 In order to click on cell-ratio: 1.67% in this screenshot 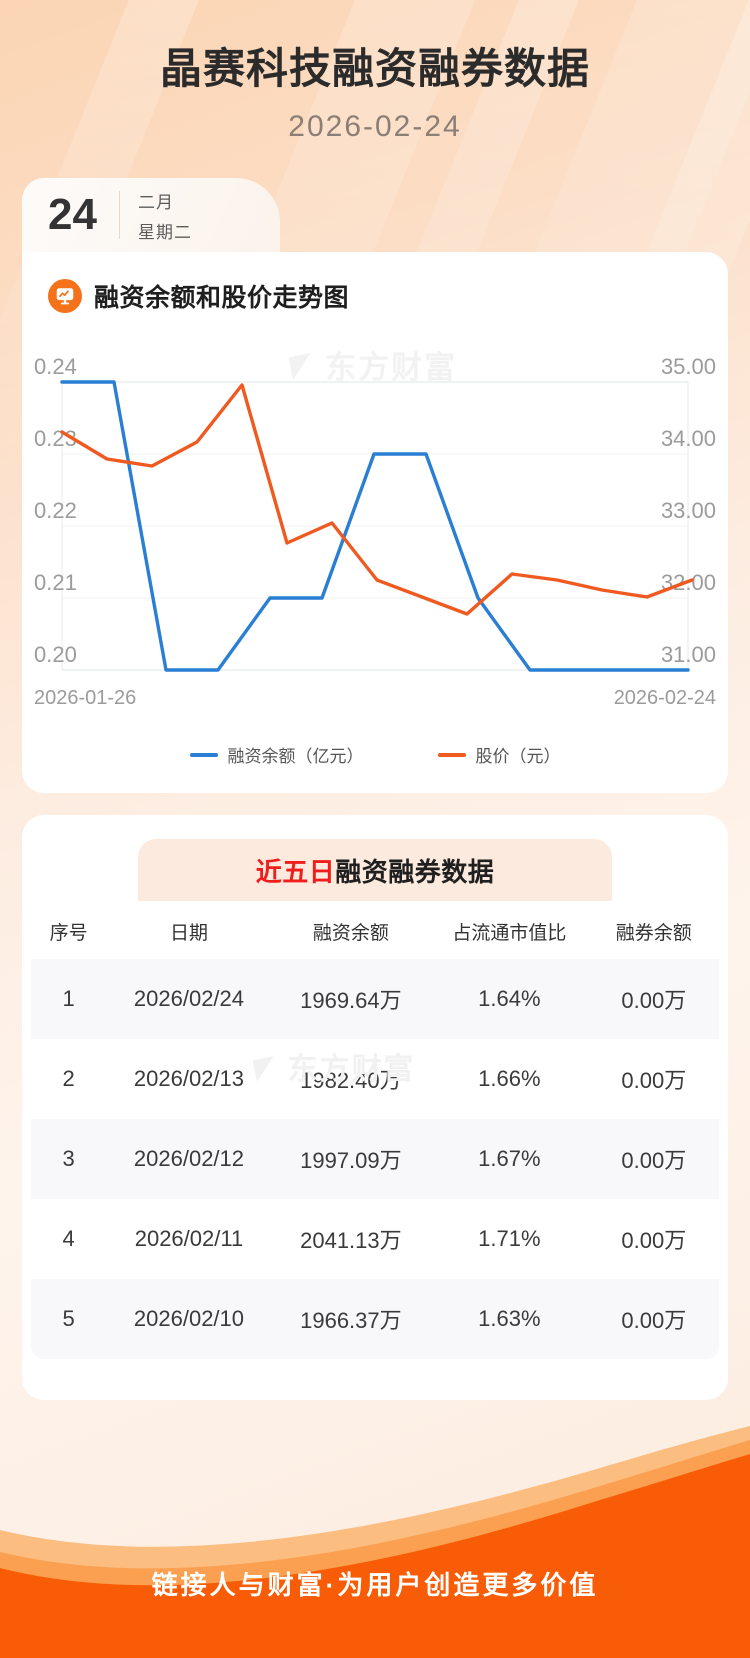, I will do `click(509, 1159)`.